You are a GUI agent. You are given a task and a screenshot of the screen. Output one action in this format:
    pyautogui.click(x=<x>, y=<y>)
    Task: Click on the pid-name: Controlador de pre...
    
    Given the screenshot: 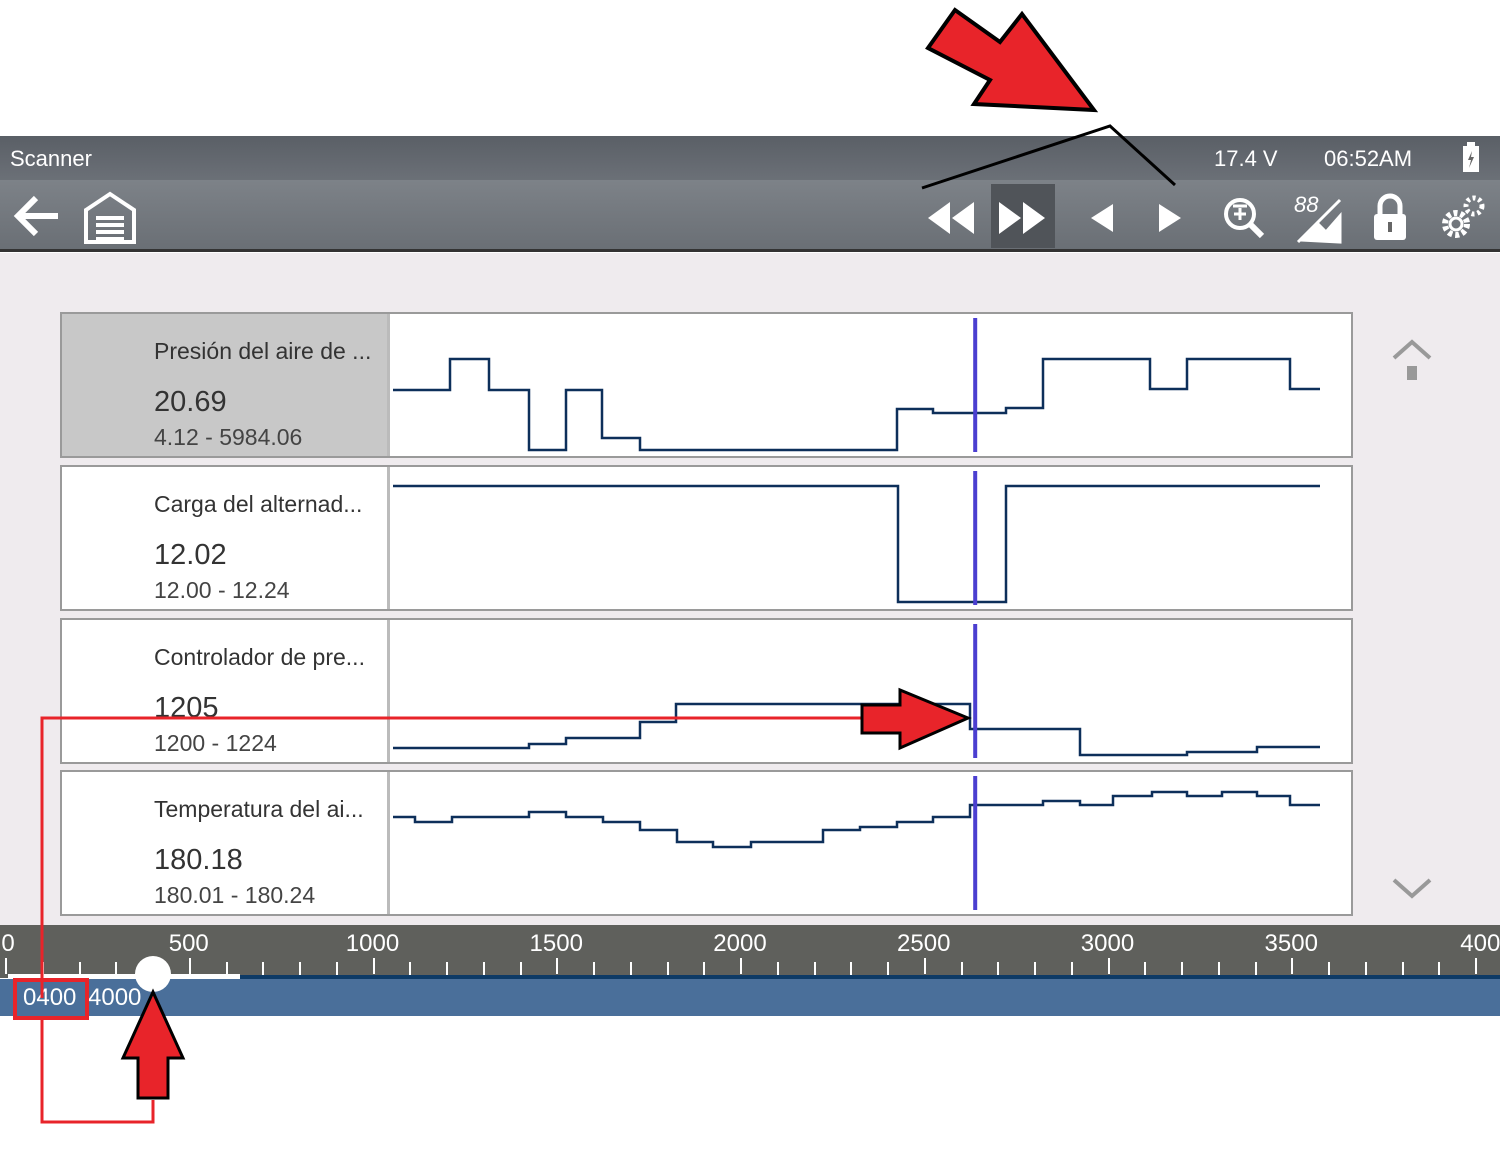 What is the action you would take?
    pyautogui.click(x=259, y=657)
    